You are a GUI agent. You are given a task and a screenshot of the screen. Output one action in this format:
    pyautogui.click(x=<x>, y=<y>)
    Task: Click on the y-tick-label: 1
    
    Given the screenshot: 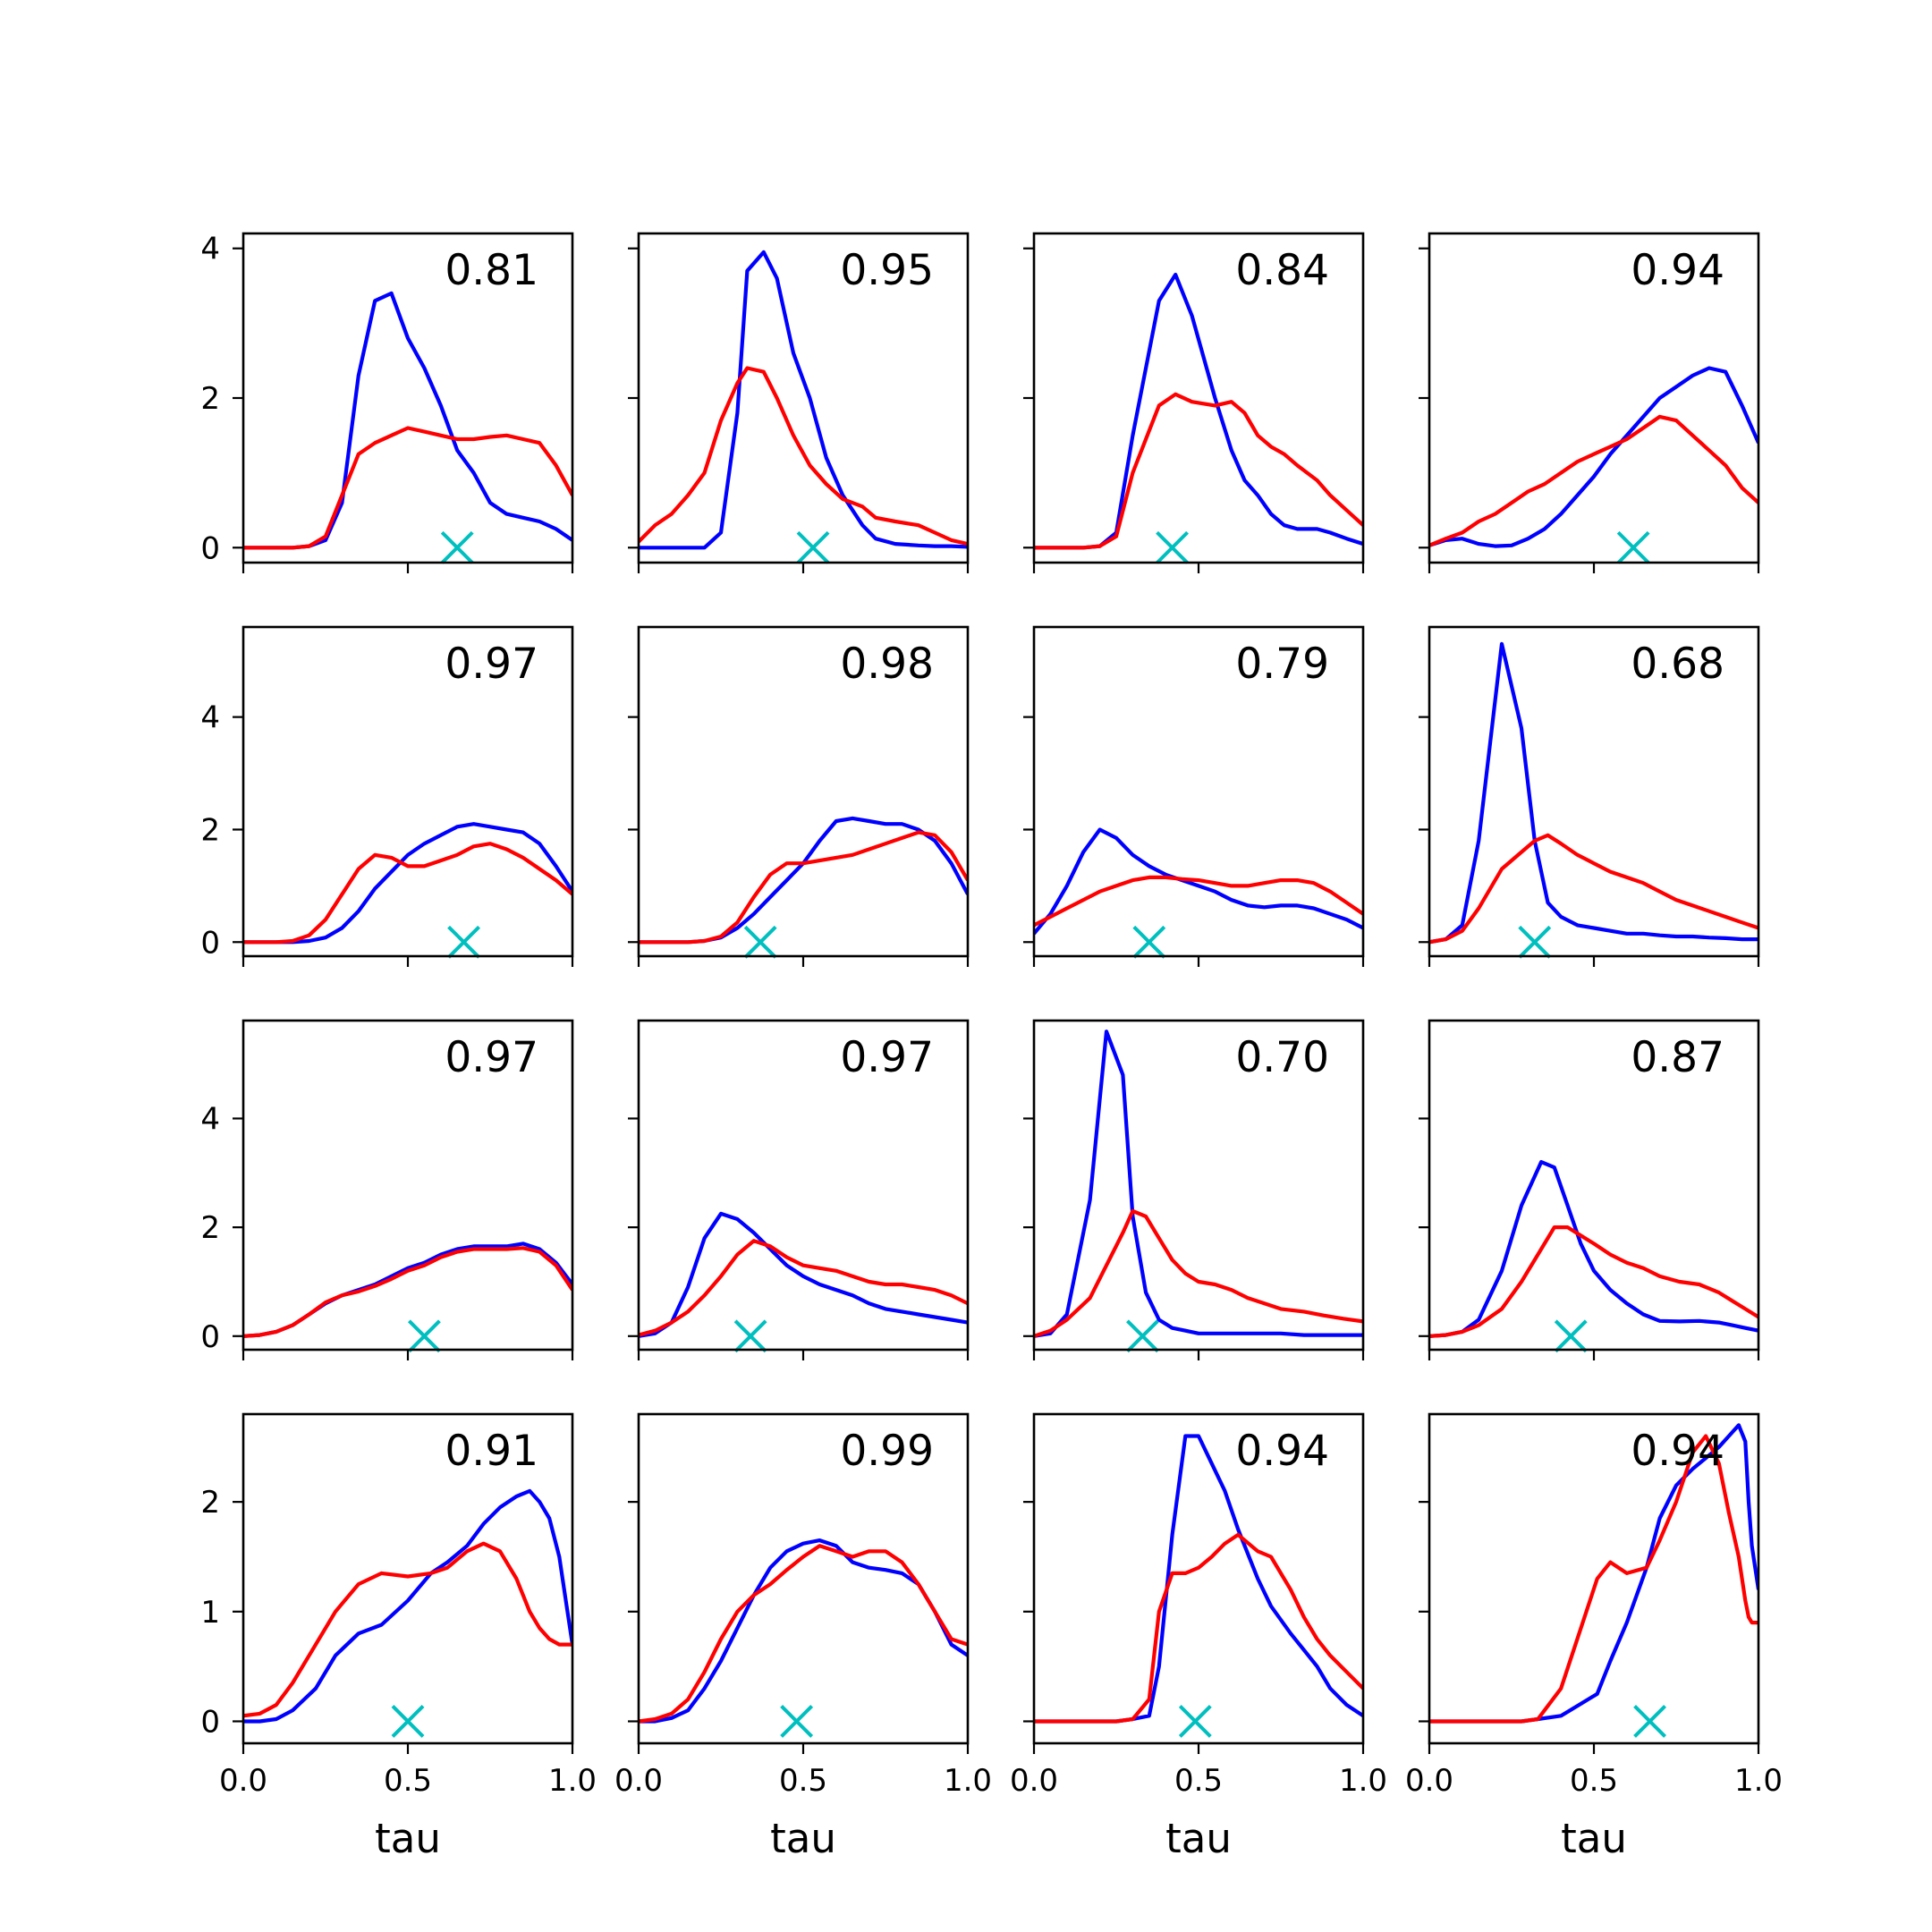 What is the action you would take?
    pyautogui.click(x=210, y=1613)
    